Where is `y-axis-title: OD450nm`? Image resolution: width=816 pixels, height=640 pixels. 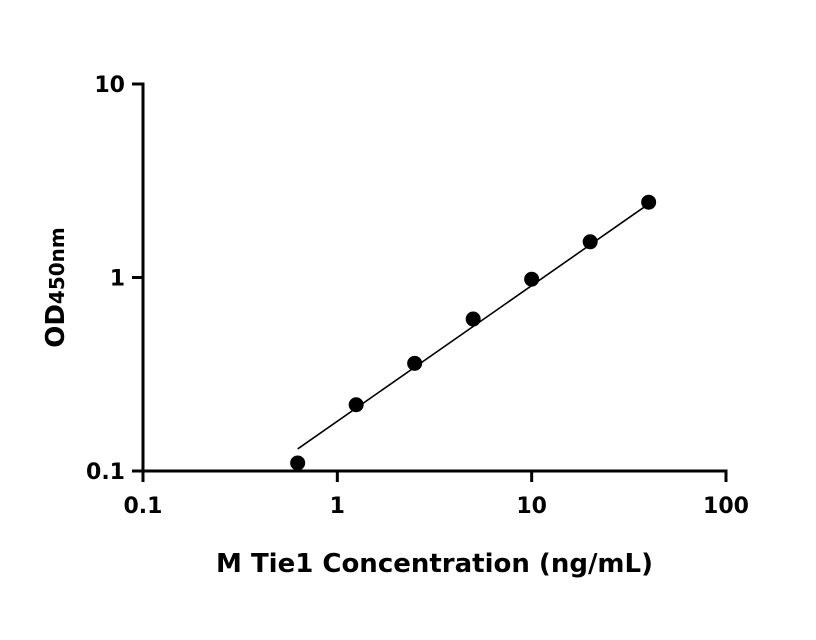
y-axis-title: OD450nm is located at coordinates (56, 287).